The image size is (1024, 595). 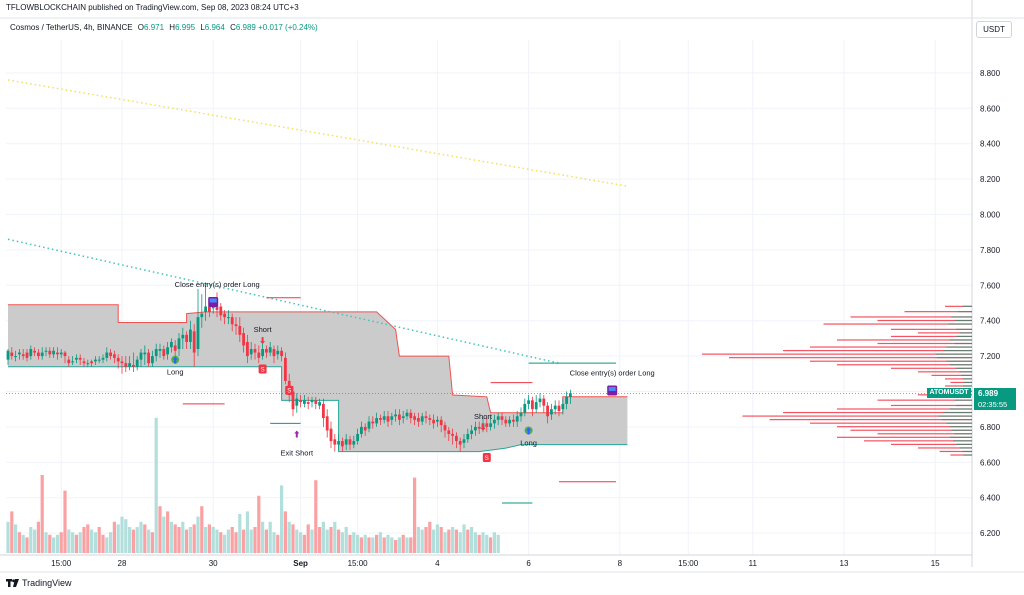 What do you see at coordinates (483, 416) in the screenshot?
I see `short-signal-label: Short` at bounding box center [483, 416].